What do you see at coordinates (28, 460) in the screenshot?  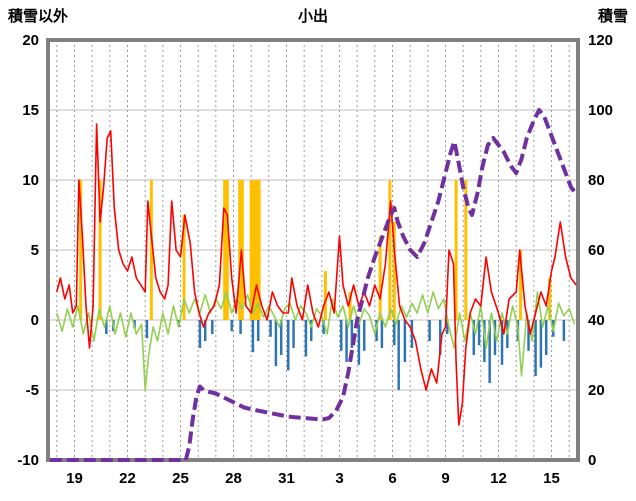 I see `left-axis-tick-label: -10` at bounding box center [28, 460].